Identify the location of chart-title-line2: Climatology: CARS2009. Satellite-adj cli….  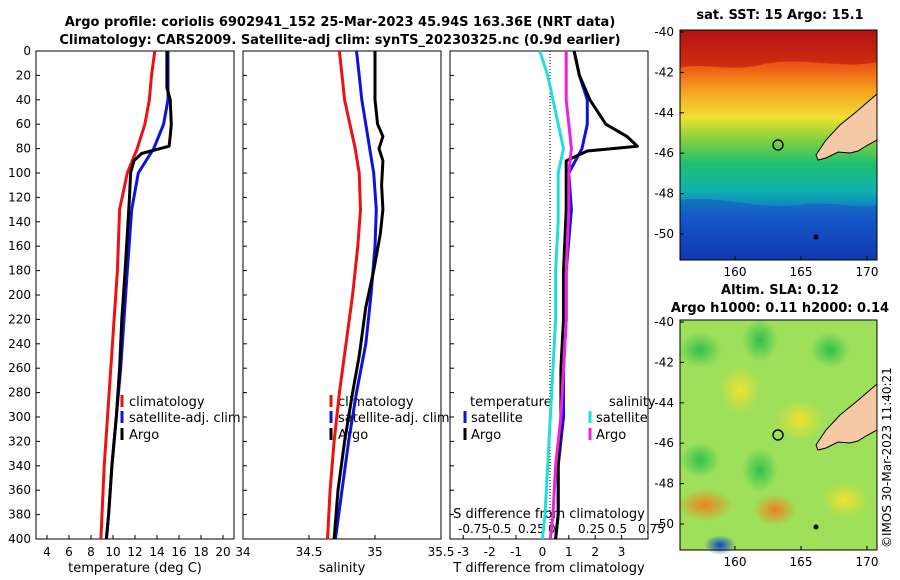
(340, 40).